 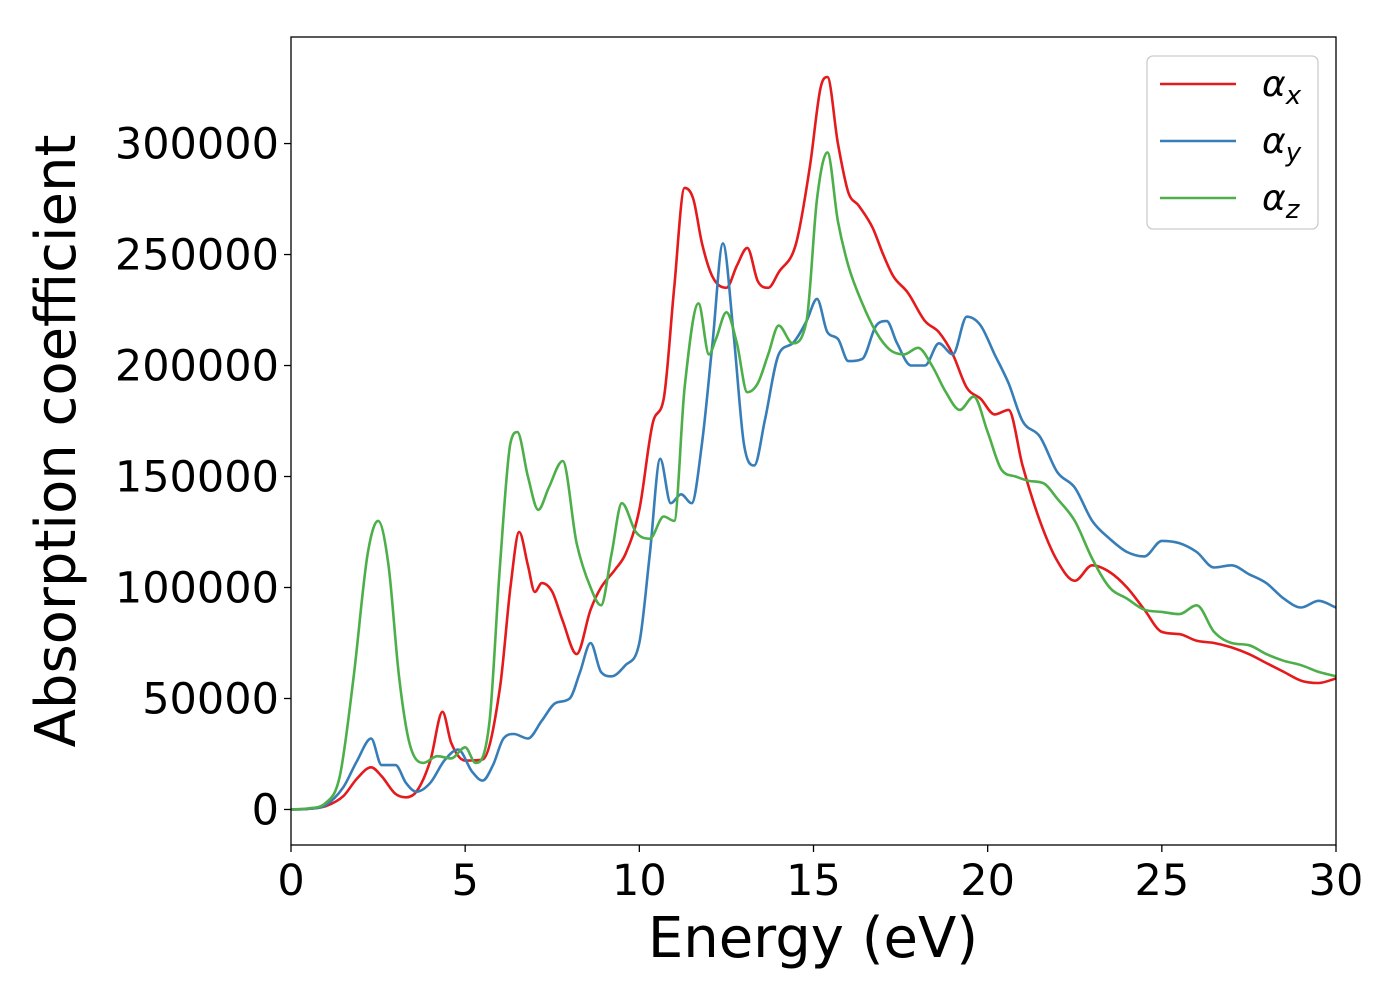 I want to click on x-tick-label: 5, so click(x=464, y=881).